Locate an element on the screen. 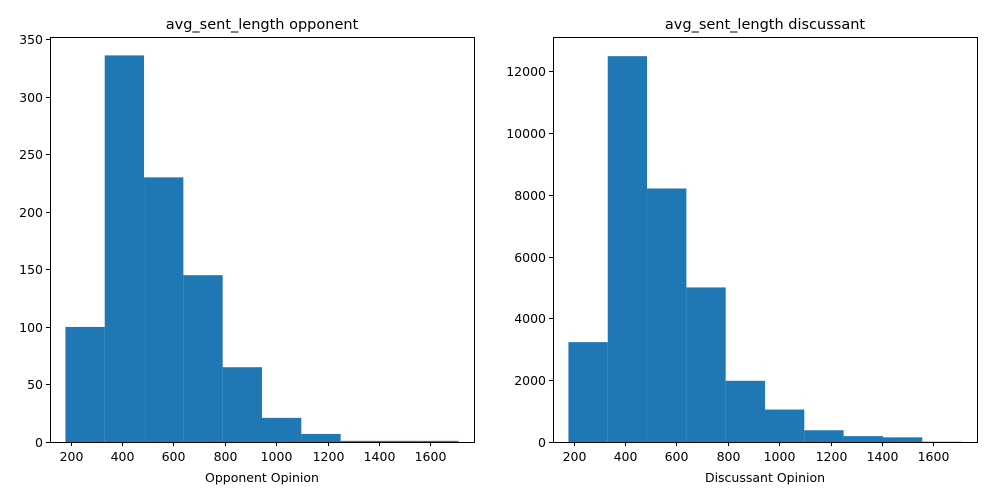 This screenshot has height=500, width=1000. opponent-y-tick-label-1: 50 is located at coordinates (35, 384).